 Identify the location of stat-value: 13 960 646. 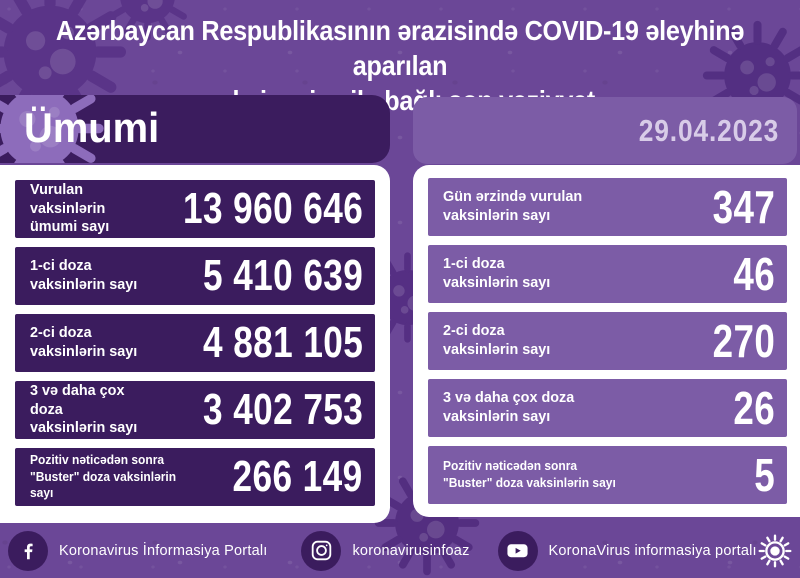
(272, 208).